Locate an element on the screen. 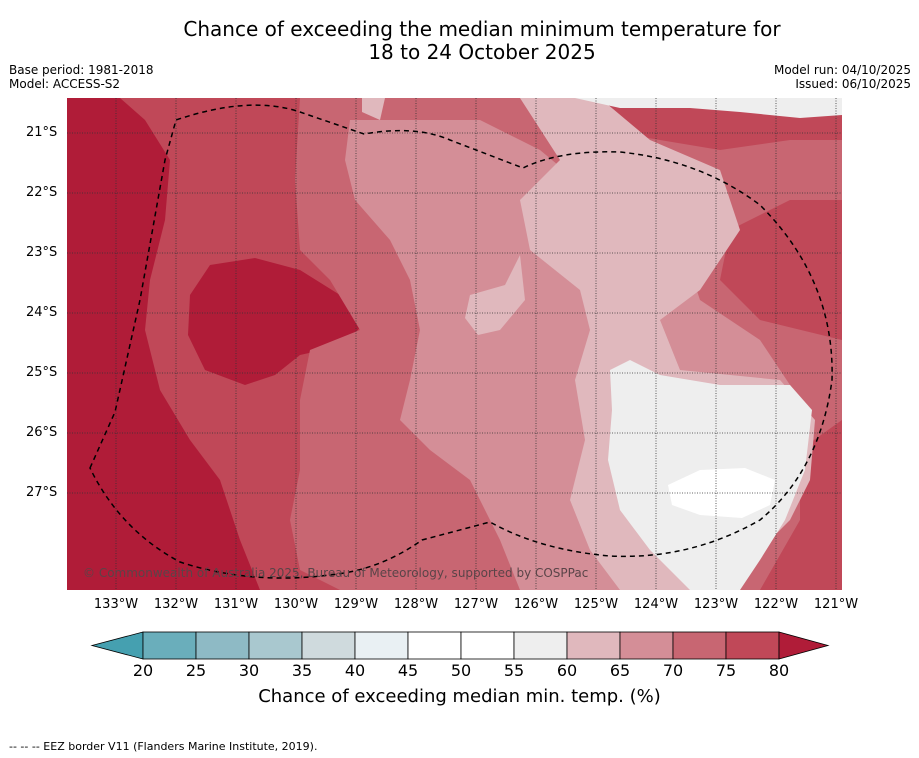  meta-right: Model run: 04/10/2025 Issued: 06/10/2025 is located at coordinates (842, 77).